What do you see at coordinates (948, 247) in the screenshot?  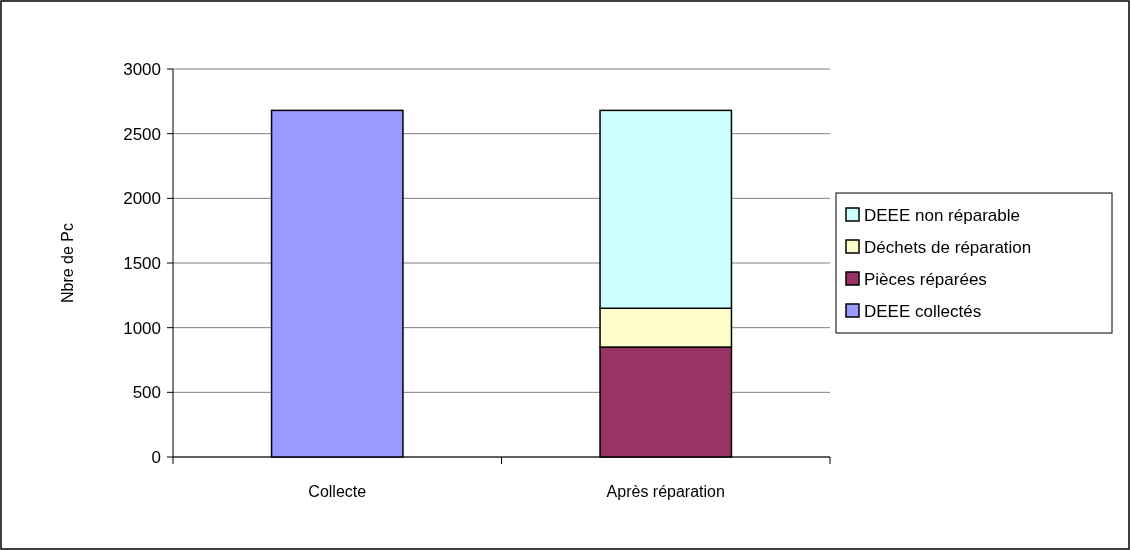 I see `legend-label: Déchets de réparation` at bounding box center [948, 247].